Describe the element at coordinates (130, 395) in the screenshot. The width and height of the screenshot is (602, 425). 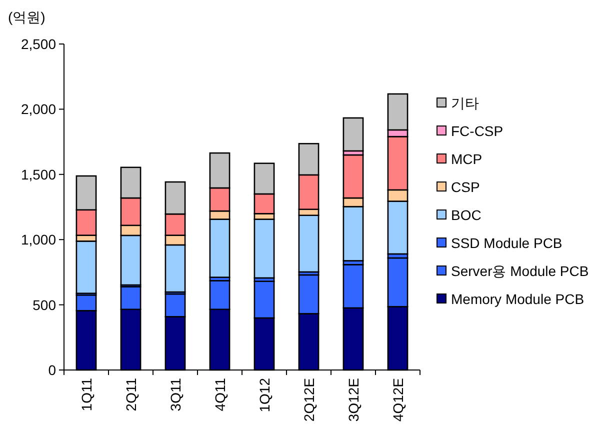
I see `x-tick-label: 2Q11` at that location.